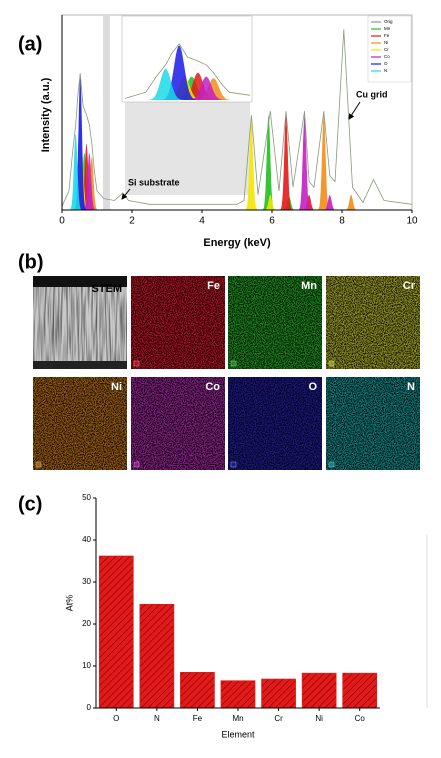 This screenshot has height=758, width=441. What do you see at coordinates (272, 221) in the screenshot?
I see `x-tick-label: 6` at bounding box center [272, 221].